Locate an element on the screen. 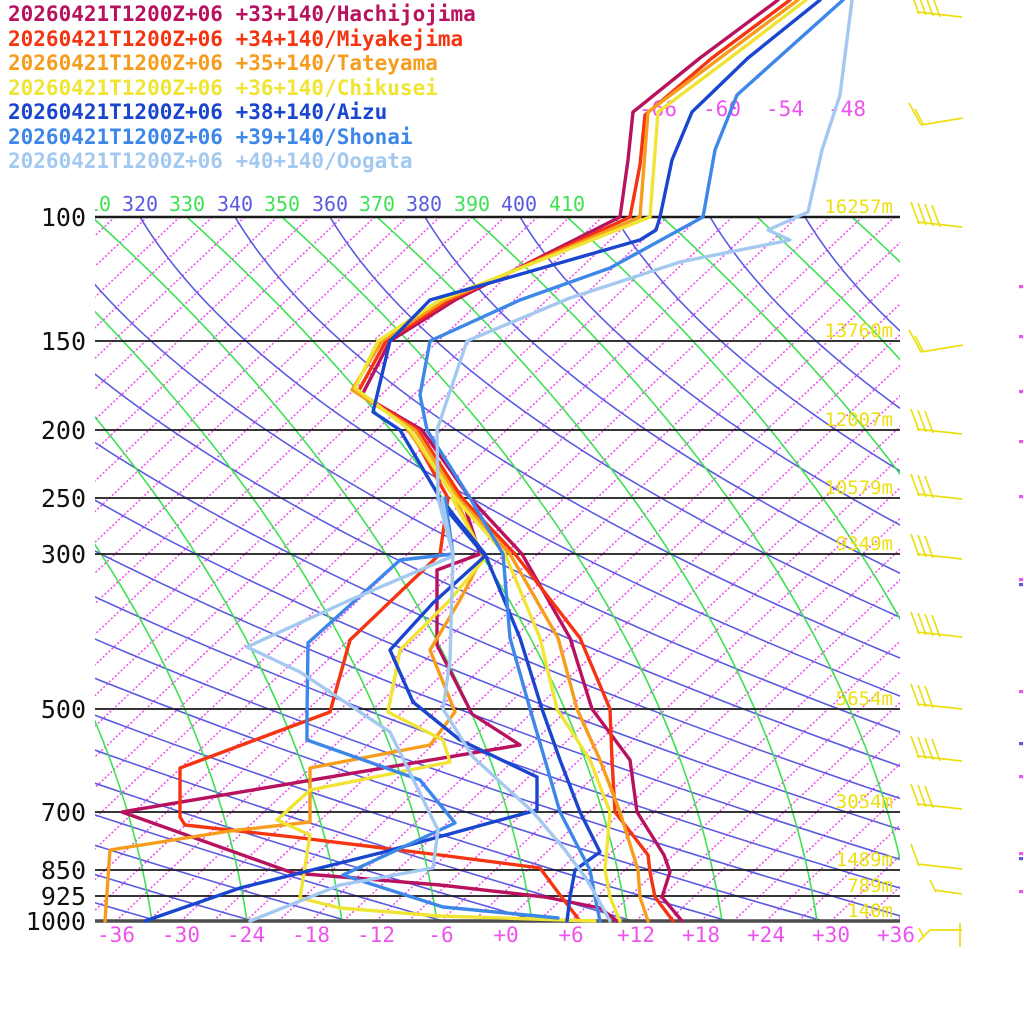  theta-axis-label: 360 is located at coordinates (330, 204).